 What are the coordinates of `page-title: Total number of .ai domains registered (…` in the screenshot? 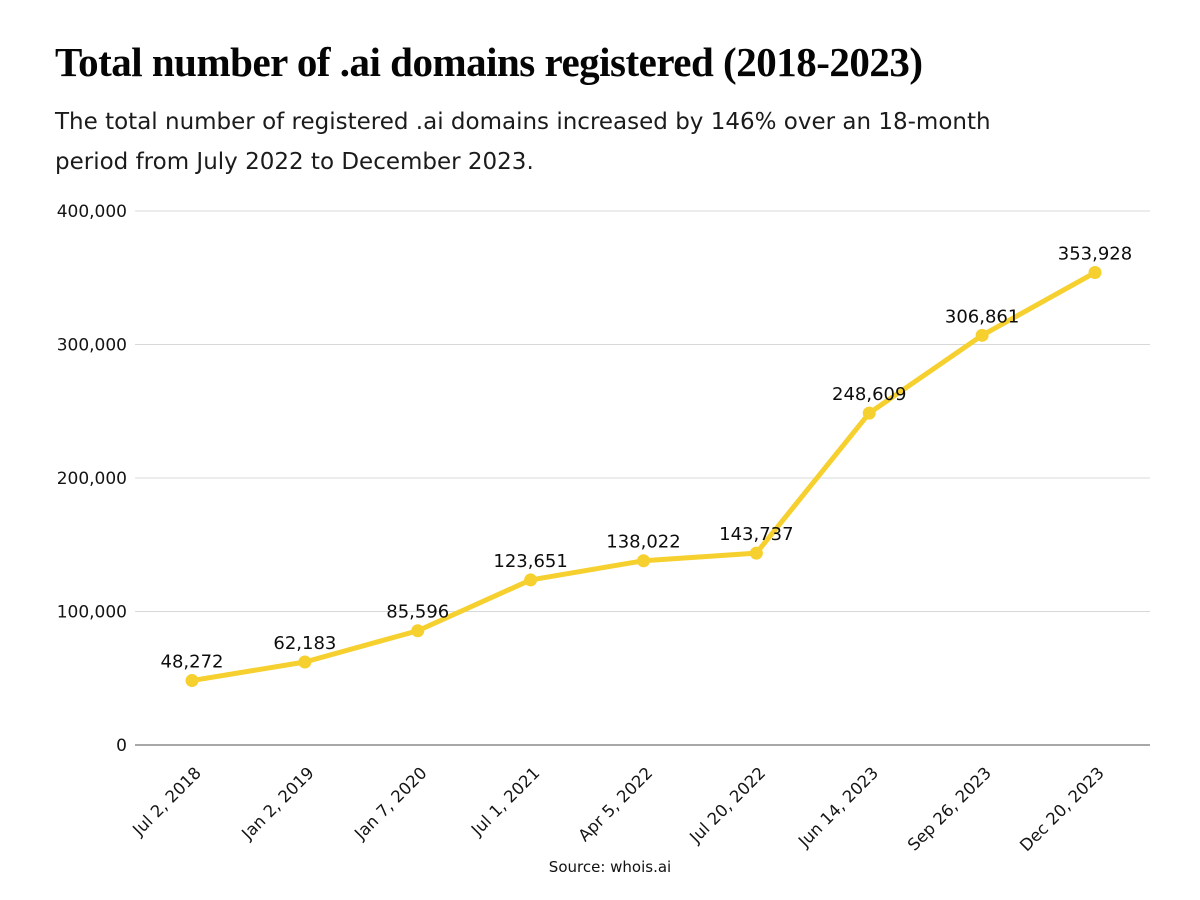 It's located at (489, 62).